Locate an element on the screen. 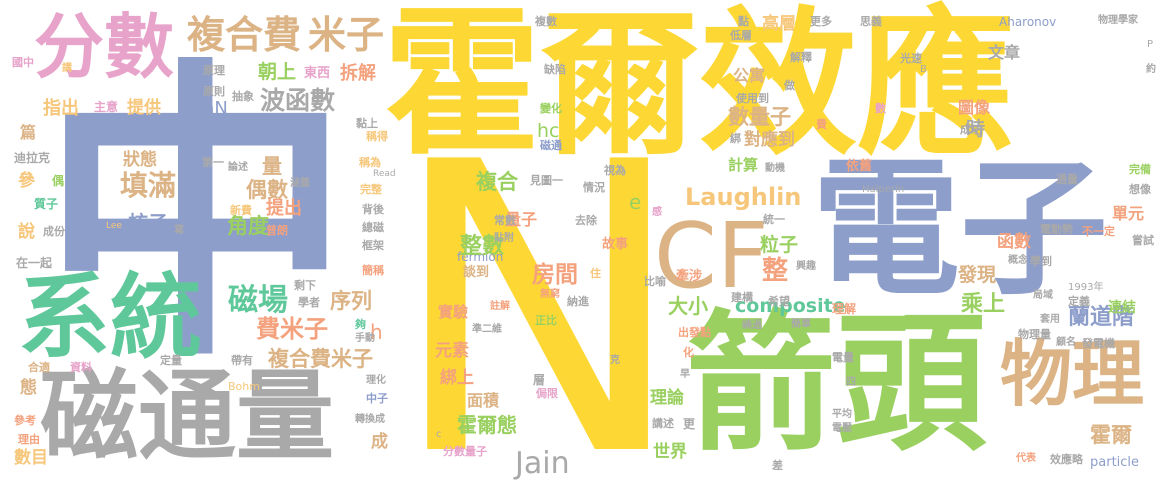 Image resolution: width=1175 pixels, height=482 pixels. word: 文章 is located at coordinates (1004, 52).